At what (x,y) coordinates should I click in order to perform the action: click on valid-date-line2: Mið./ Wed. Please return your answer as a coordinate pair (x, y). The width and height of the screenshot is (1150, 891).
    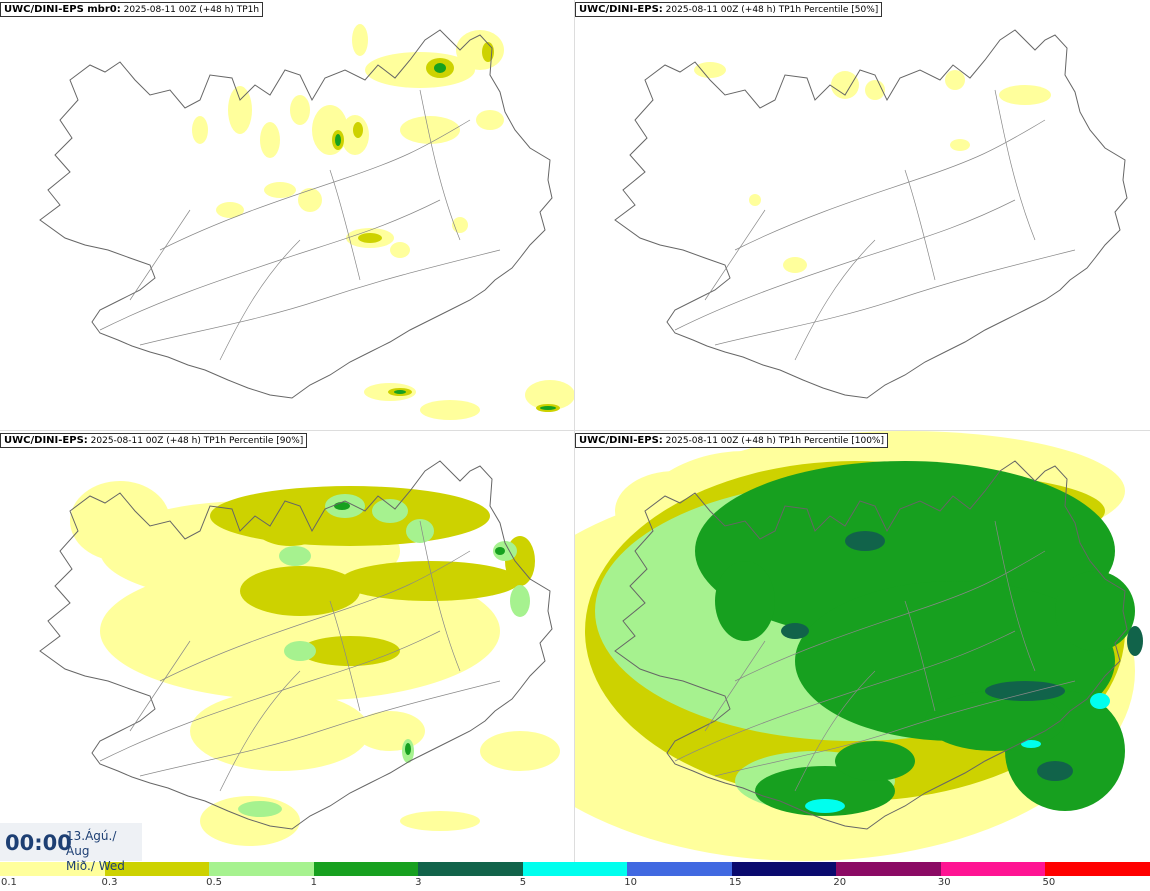
    Looking at the image, I should click on (95, 866).